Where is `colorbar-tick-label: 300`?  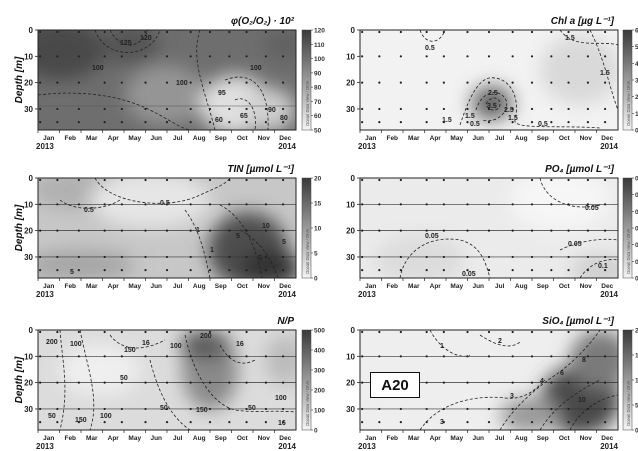
colorbar-tick-label: 300 is located at coordinates (319, 371).